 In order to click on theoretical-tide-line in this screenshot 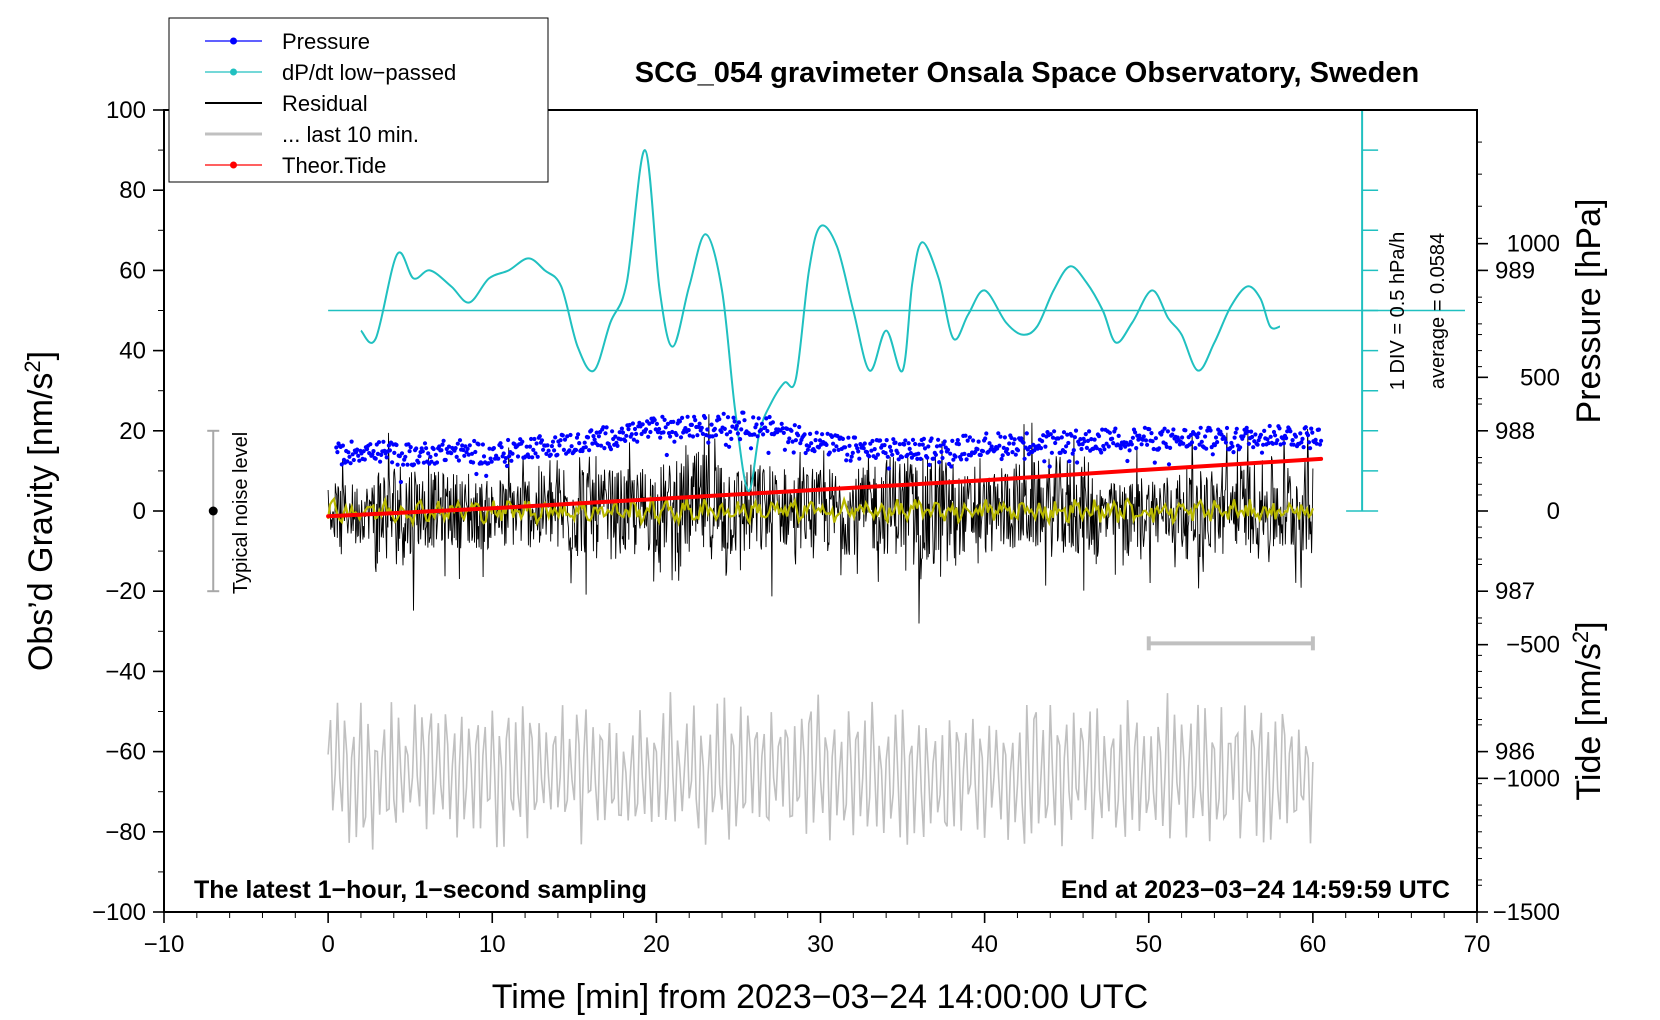, I will do `click(825, 487)`.